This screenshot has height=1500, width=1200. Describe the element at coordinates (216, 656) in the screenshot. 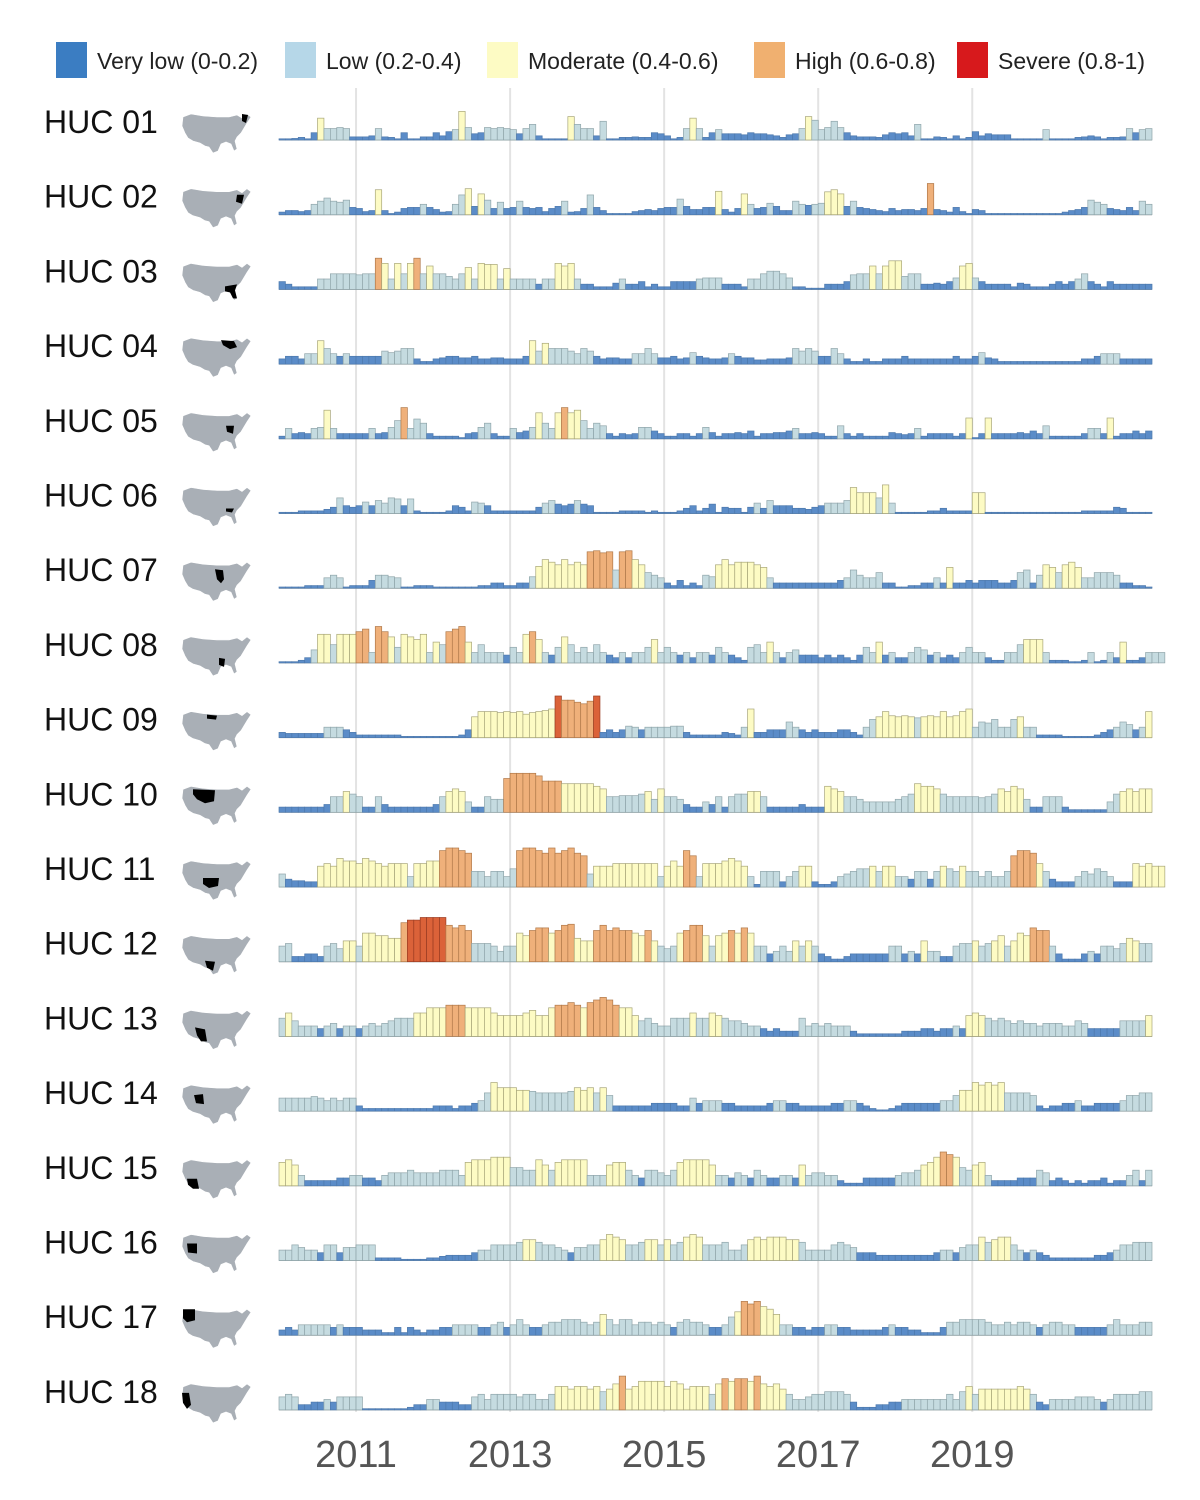

I see `us-outline` at that location.